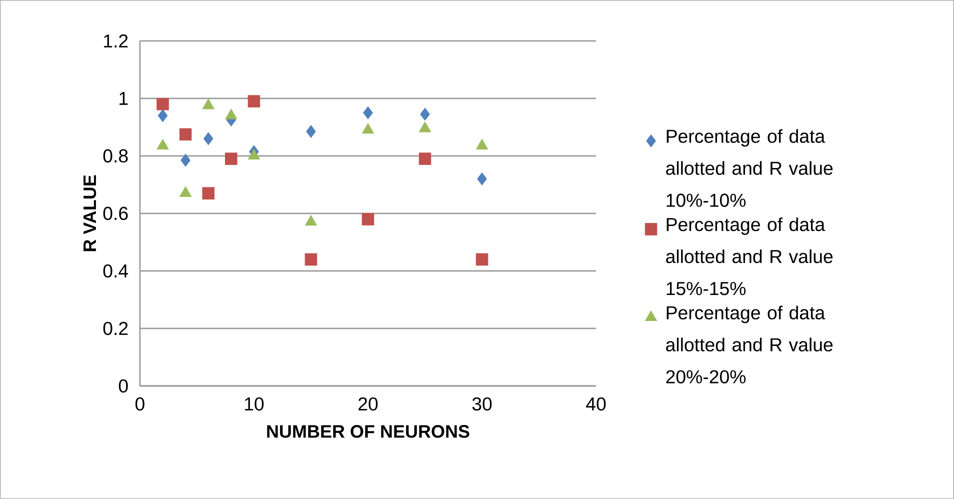 The width and height of the screenshot is (954, 499). What do you see at coordinates (254, 404) in the screenshot?
I see `x-tick-label: 10` at bounding box center [254, 404].